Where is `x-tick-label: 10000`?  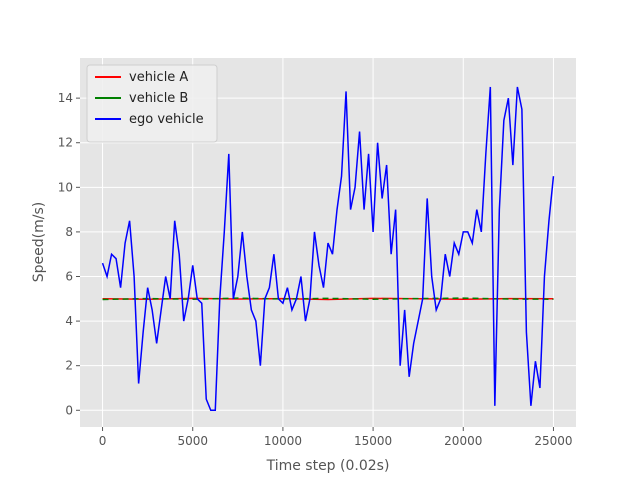 x-tick-label: 10000 is located at coordinates (283, 441).